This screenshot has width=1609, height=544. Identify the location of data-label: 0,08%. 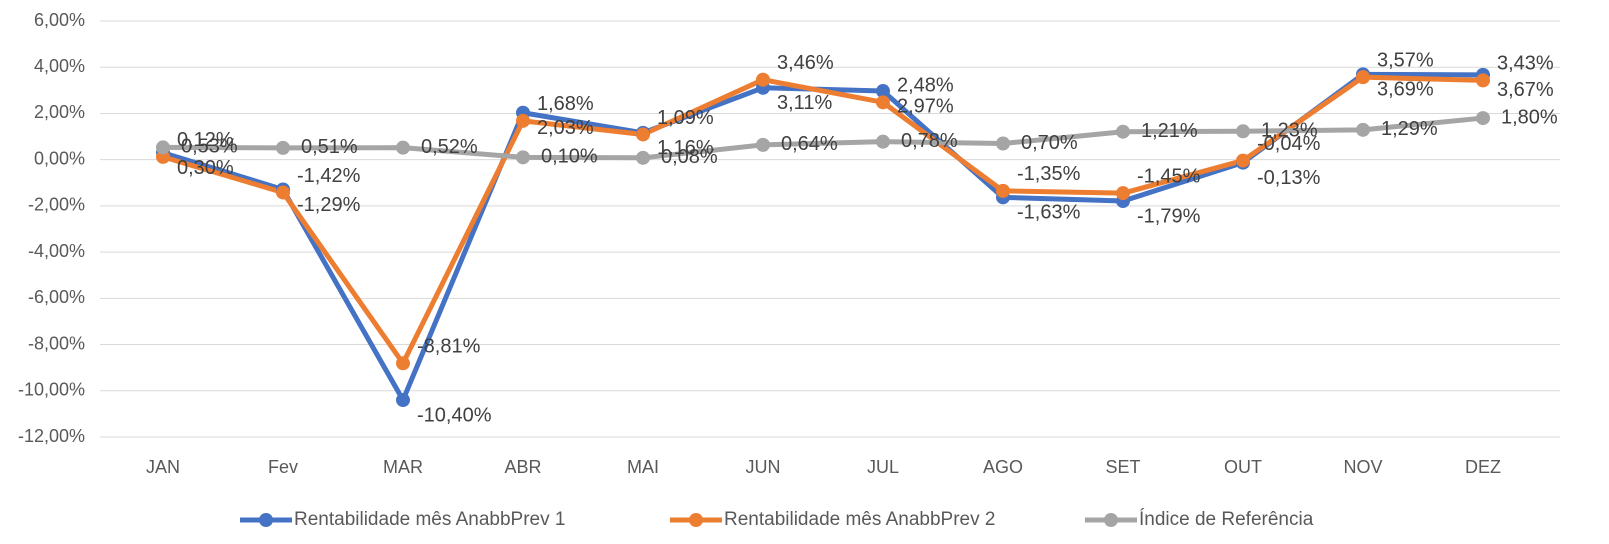
(689, 157).